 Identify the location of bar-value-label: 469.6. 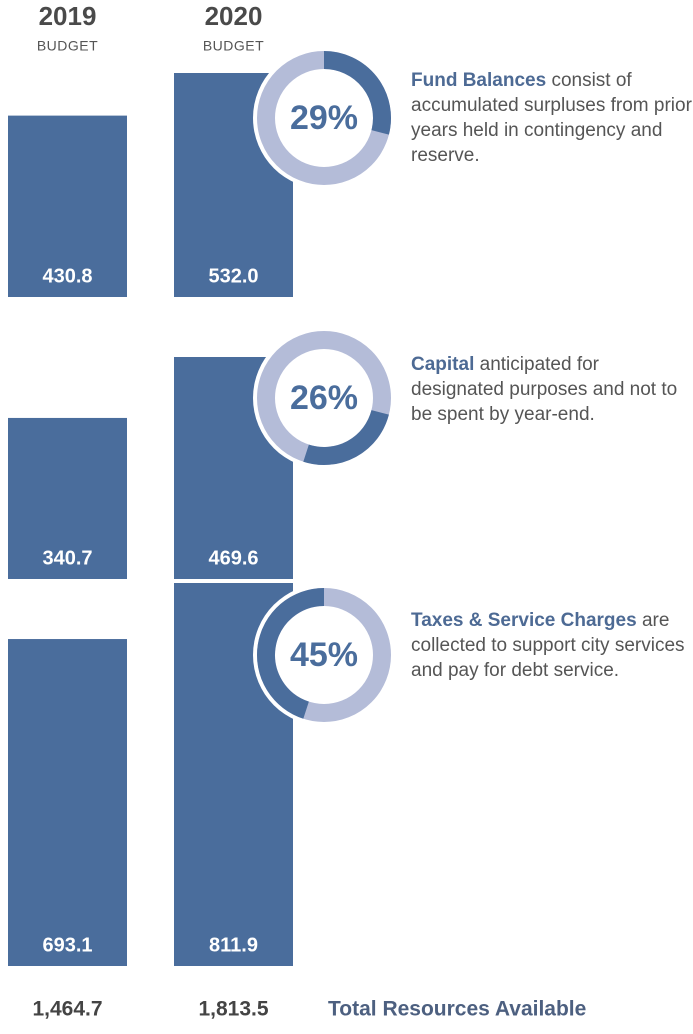
(233, 558).